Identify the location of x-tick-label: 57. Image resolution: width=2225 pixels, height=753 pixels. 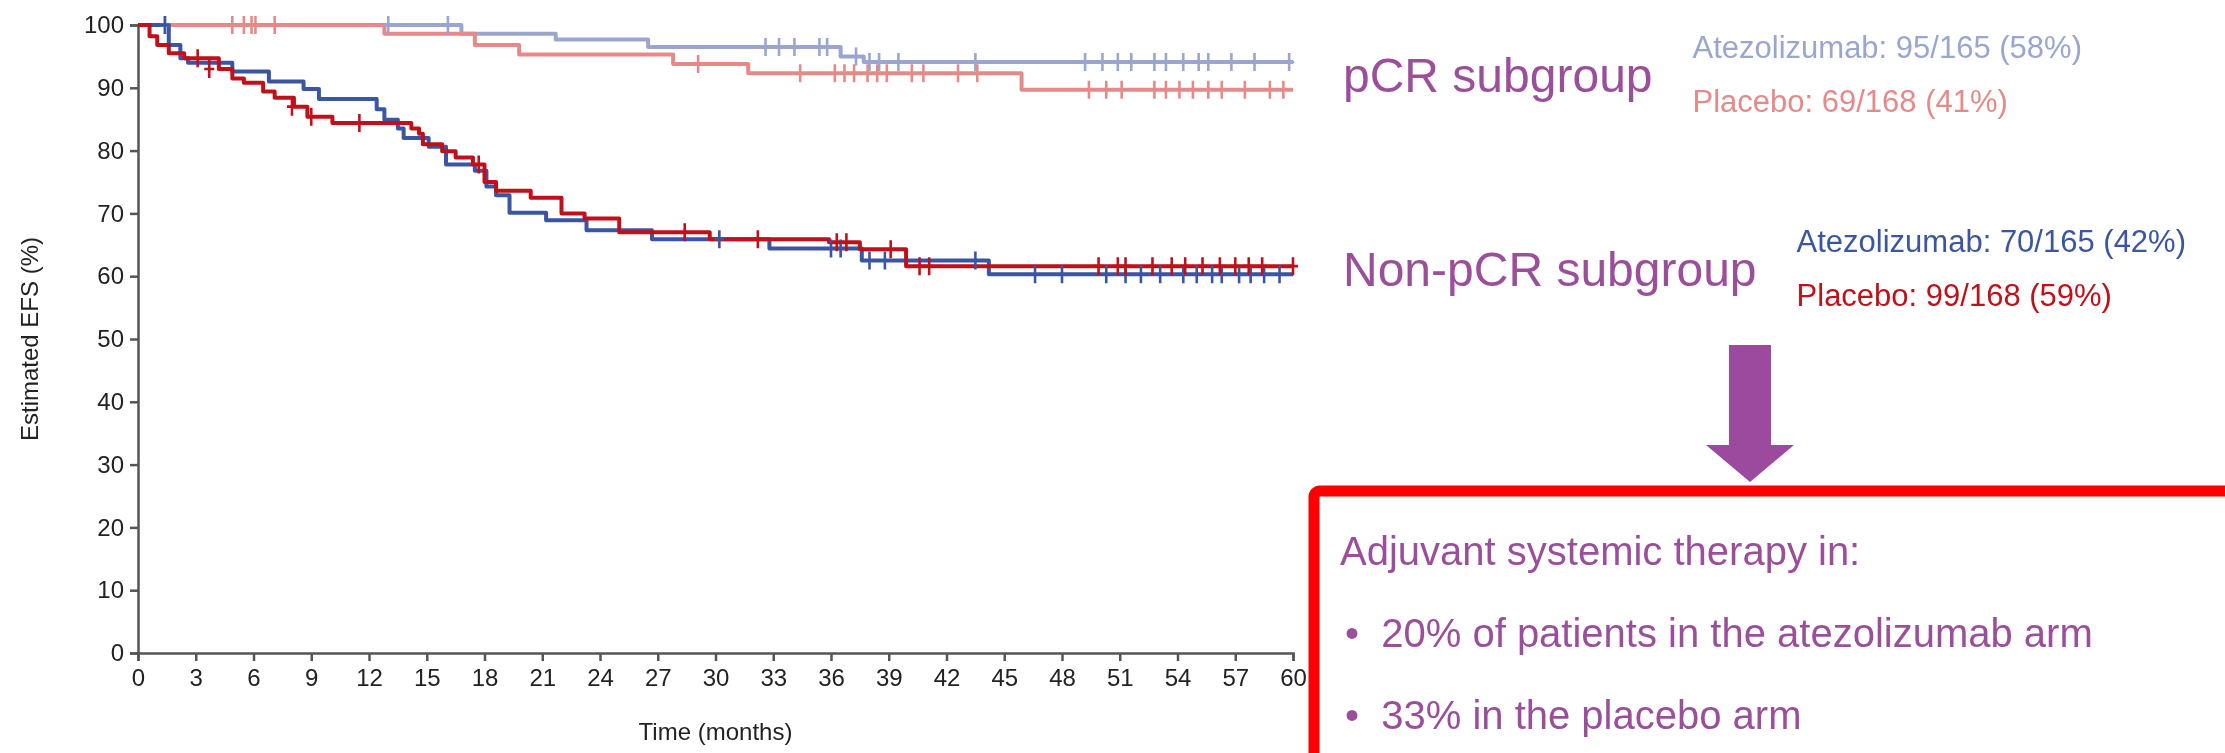
(1236, 678).